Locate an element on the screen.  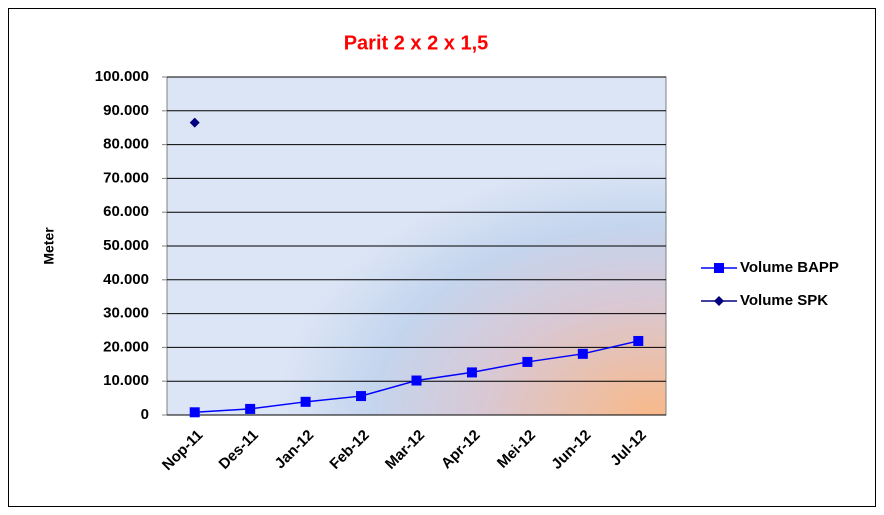
y-tick-label: 50.000 is located at coordinates (126, 245).